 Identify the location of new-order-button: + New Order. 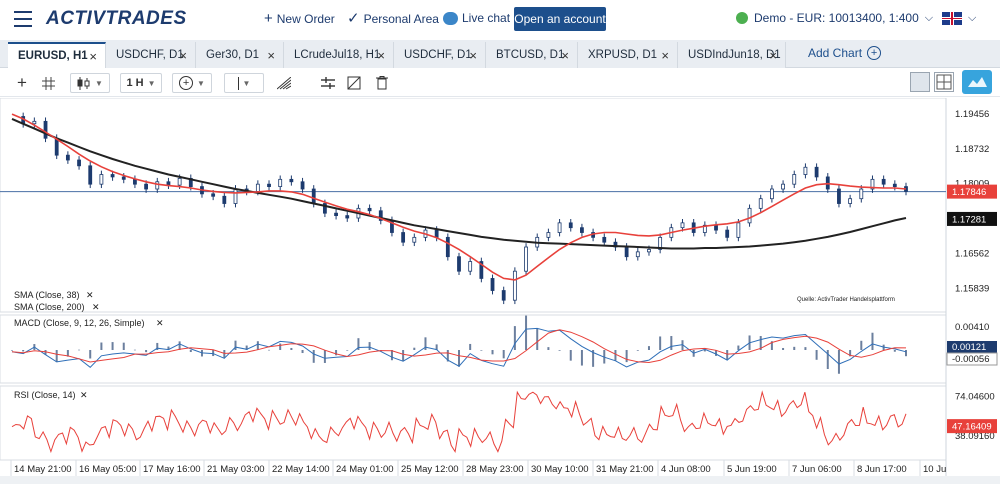
(299, 18).